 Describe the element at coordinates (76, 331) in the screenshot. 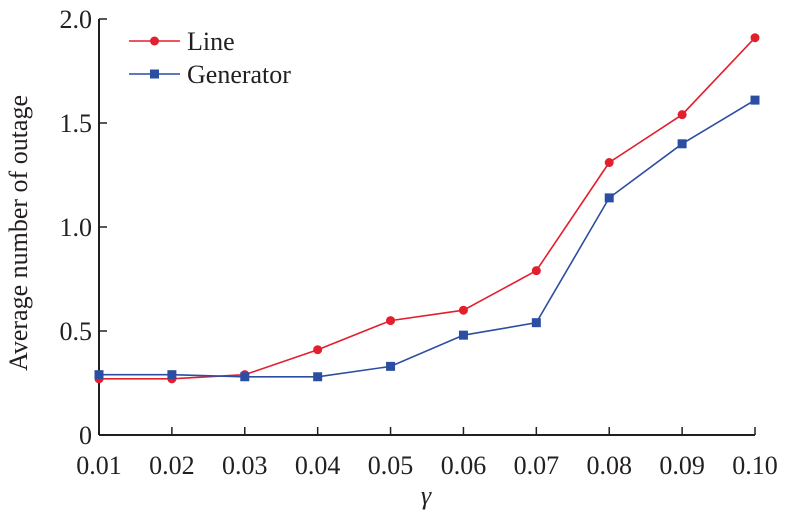

I see `y-tick-label: 0.5` at that location.